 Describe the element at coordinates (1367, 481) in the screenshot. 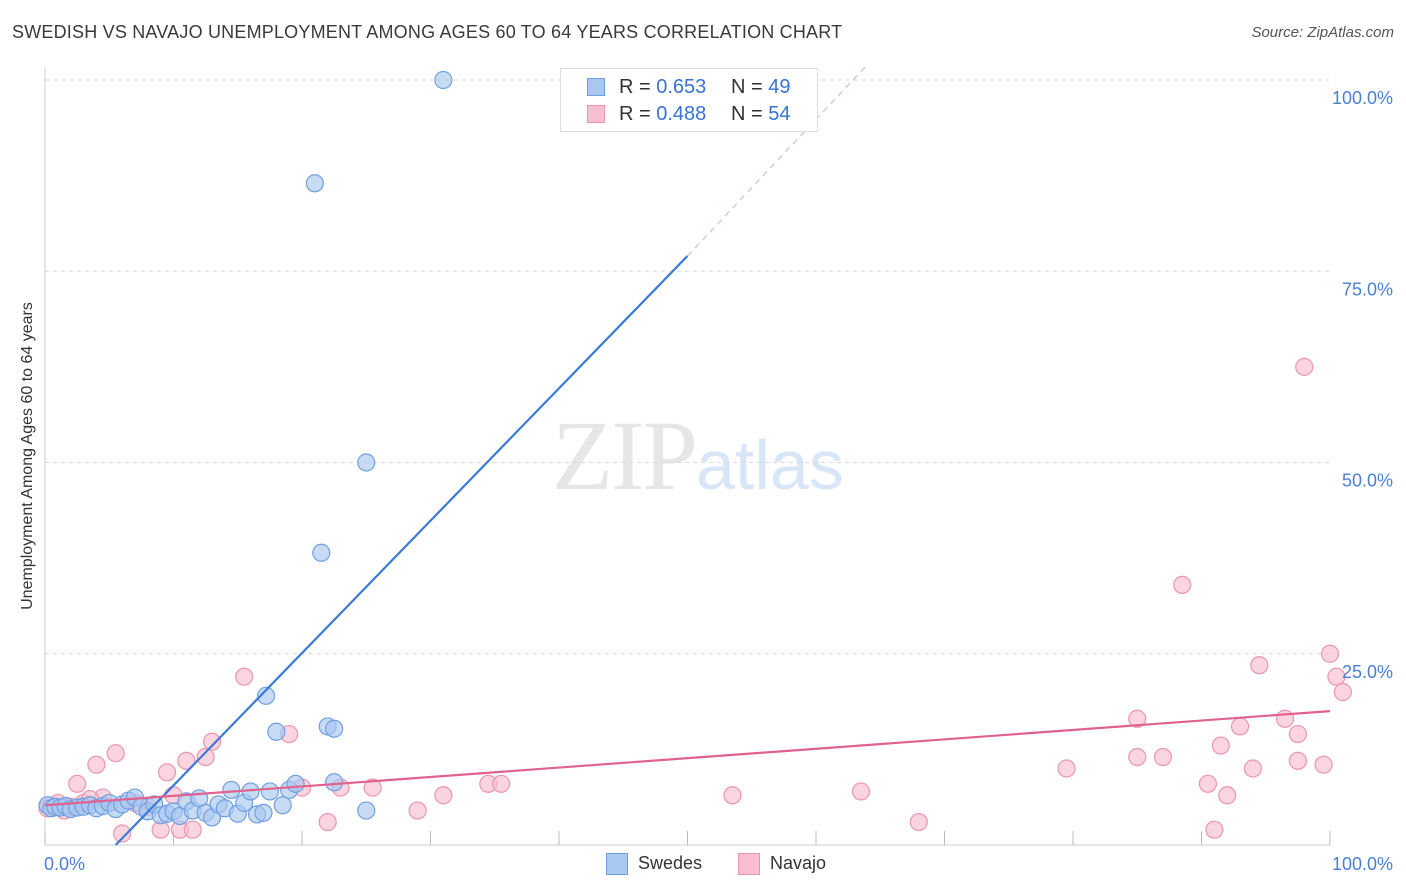

I see `y-tick-label-50: 50.0%` at that location.